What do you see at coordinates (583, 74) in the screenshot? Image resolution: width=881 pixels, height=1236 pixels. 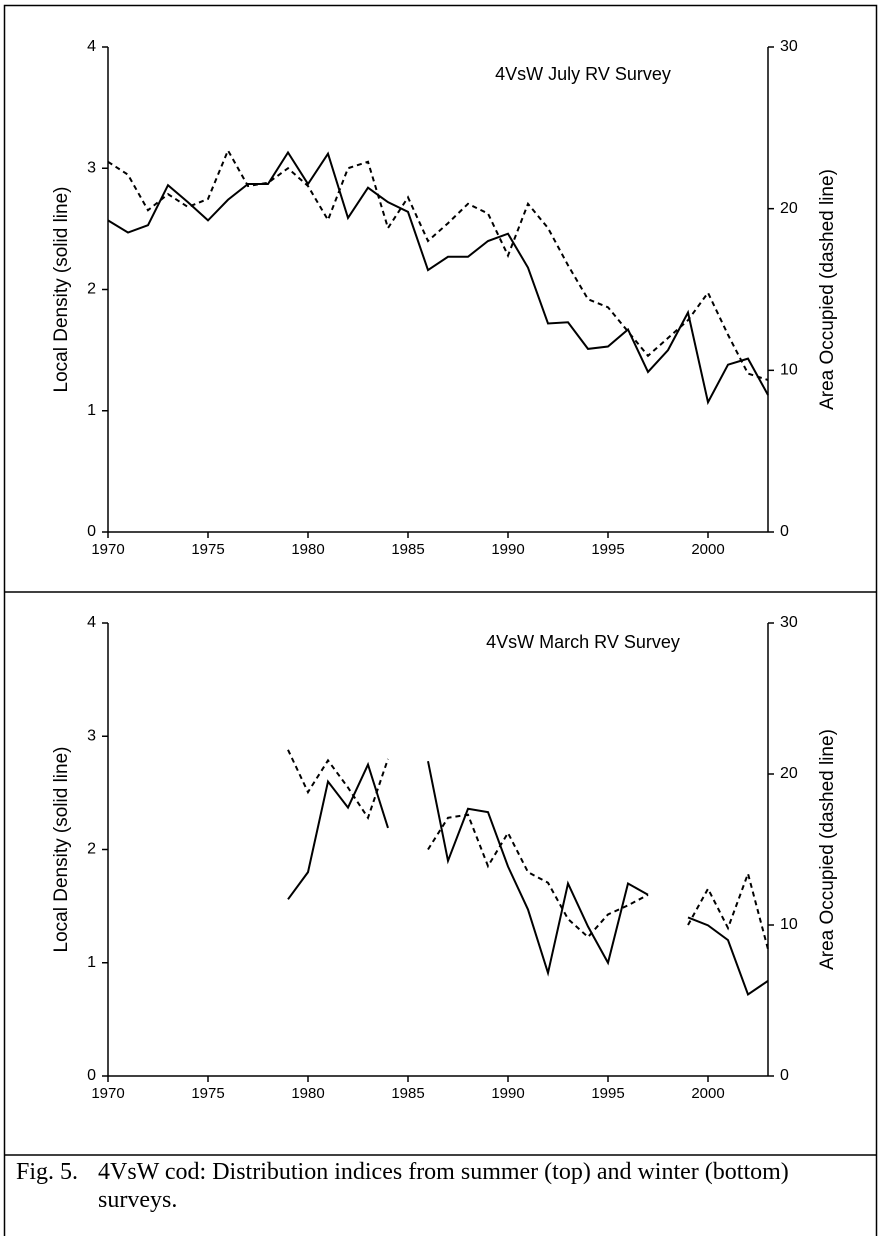 I see `chart-title: 4VsW July RV Survey` at bounding box center [583, 74].